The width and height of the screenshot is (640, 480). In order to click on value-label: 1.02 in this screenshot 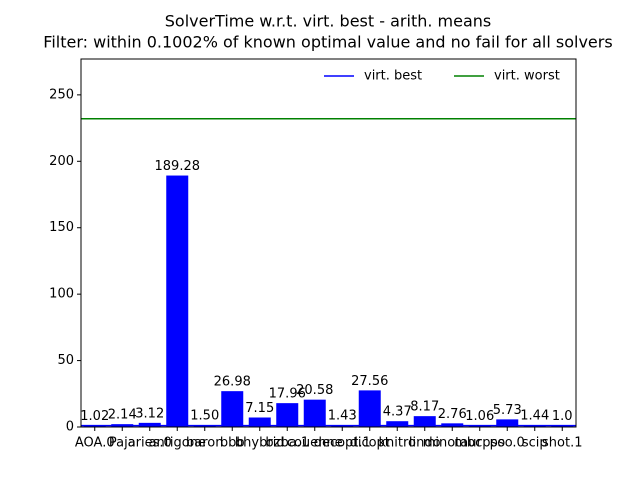, I will do `click(94, 416)`.